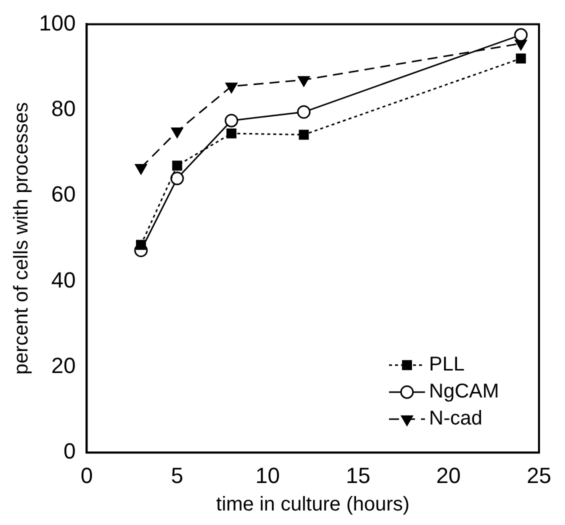  I want to click on legend-label: N-cad, so click(455, 419).